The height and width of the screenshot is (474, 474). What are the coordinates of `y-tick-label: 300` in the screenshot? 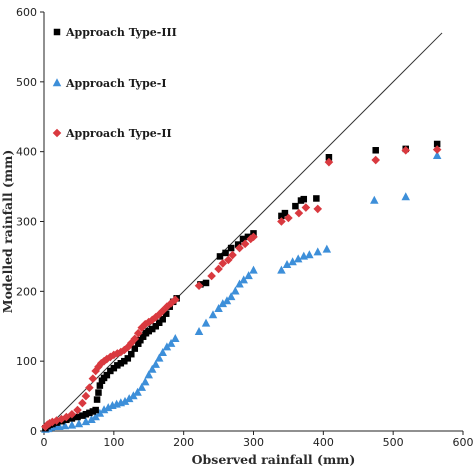 It's located at (26, 222).